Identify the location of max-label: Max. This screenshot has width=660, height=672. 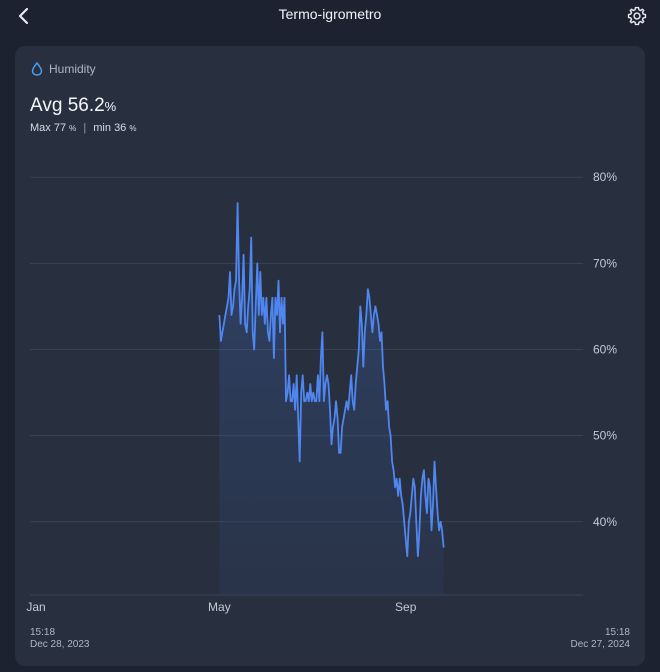
(40, 128).